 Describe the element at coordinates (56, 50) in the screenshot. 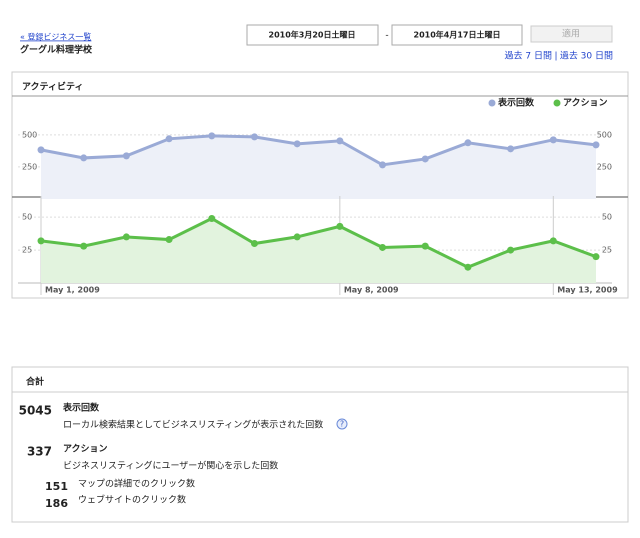

I see `business-name: グーグル料理学校` at that location.